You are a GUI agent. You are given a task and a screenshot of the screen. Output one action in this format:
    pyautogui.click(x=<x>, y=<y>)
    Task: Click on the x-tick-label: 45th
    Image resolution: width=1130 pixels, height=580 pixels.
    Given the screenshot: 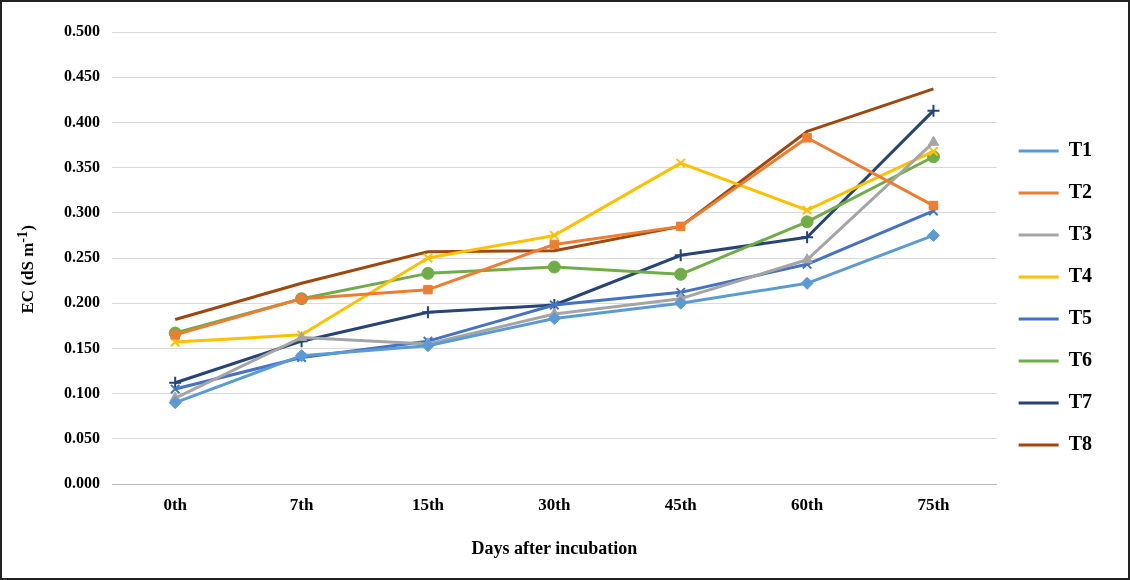 What is the action you would take?
    pyautogui.click(x=681, y=504)
    